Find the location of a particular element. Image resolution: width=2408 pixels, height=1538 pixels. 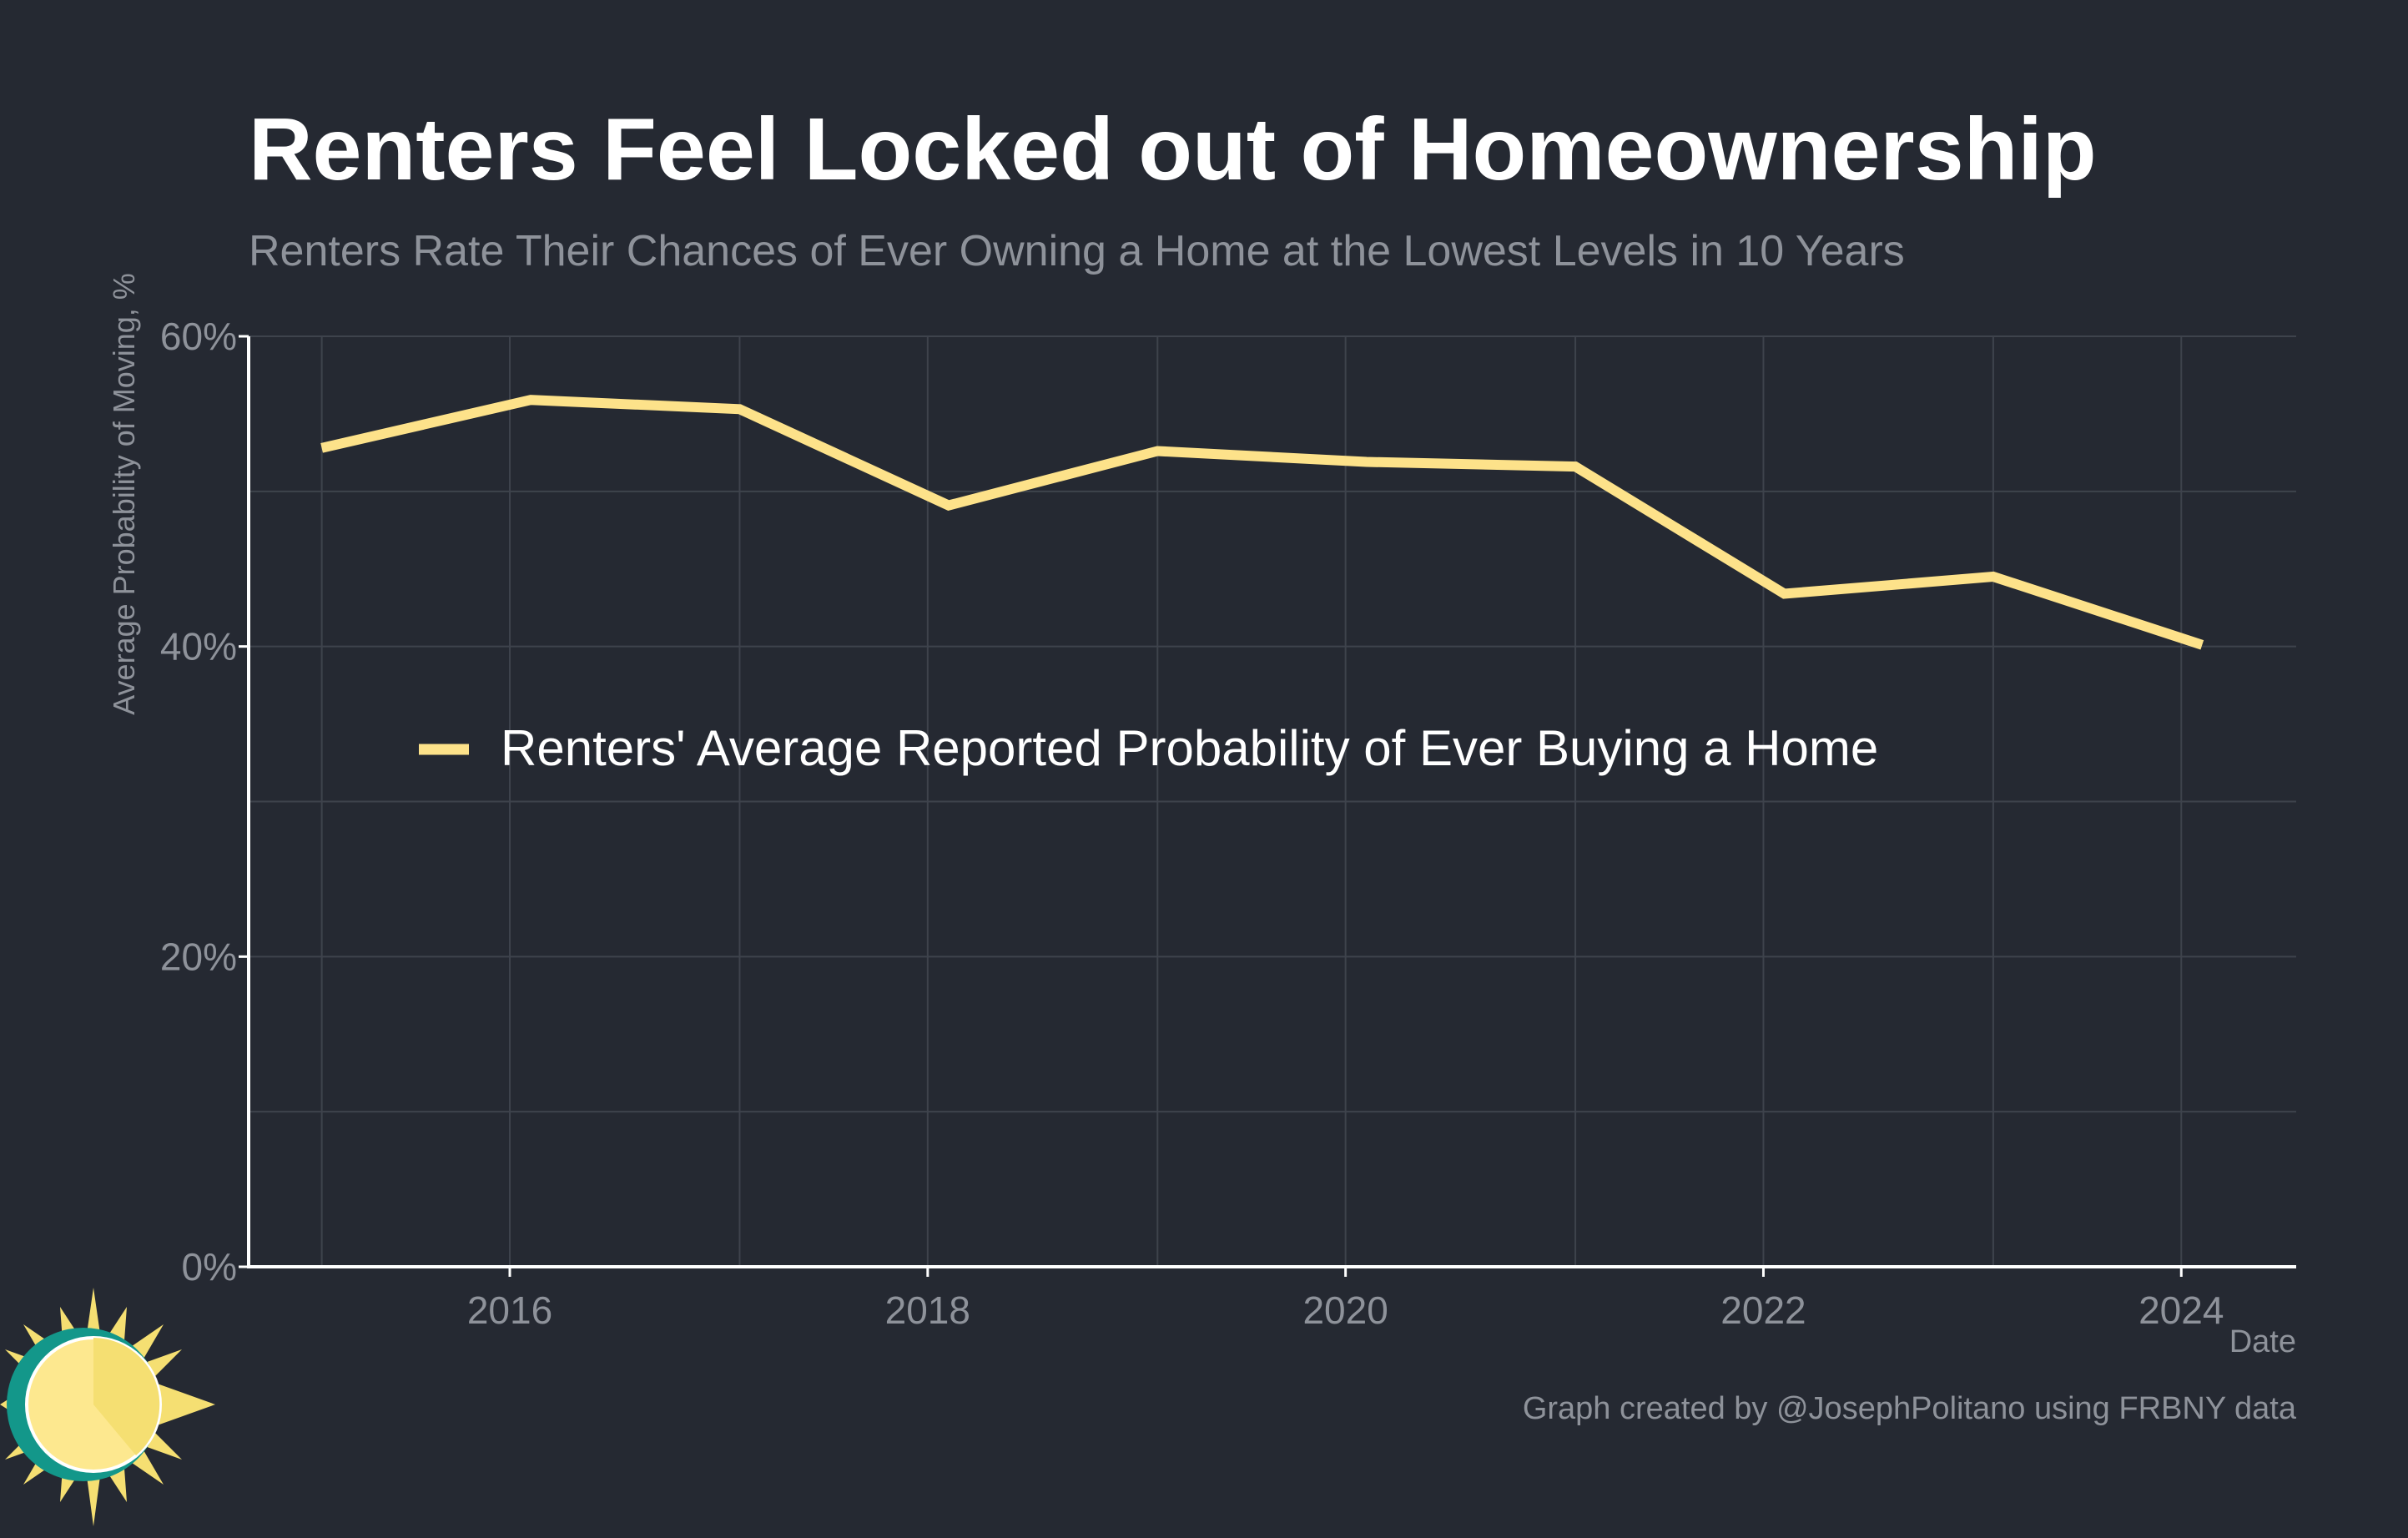

sun-shade is located at coordinates (126, 1396).